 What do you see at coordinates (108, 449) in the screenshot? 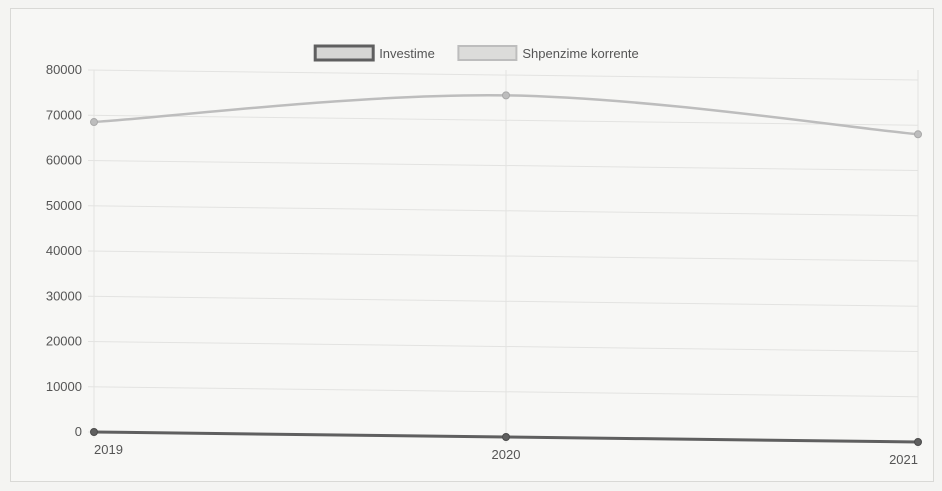
I see `x-tick-label: 2019` at bounding box center [108, 449].